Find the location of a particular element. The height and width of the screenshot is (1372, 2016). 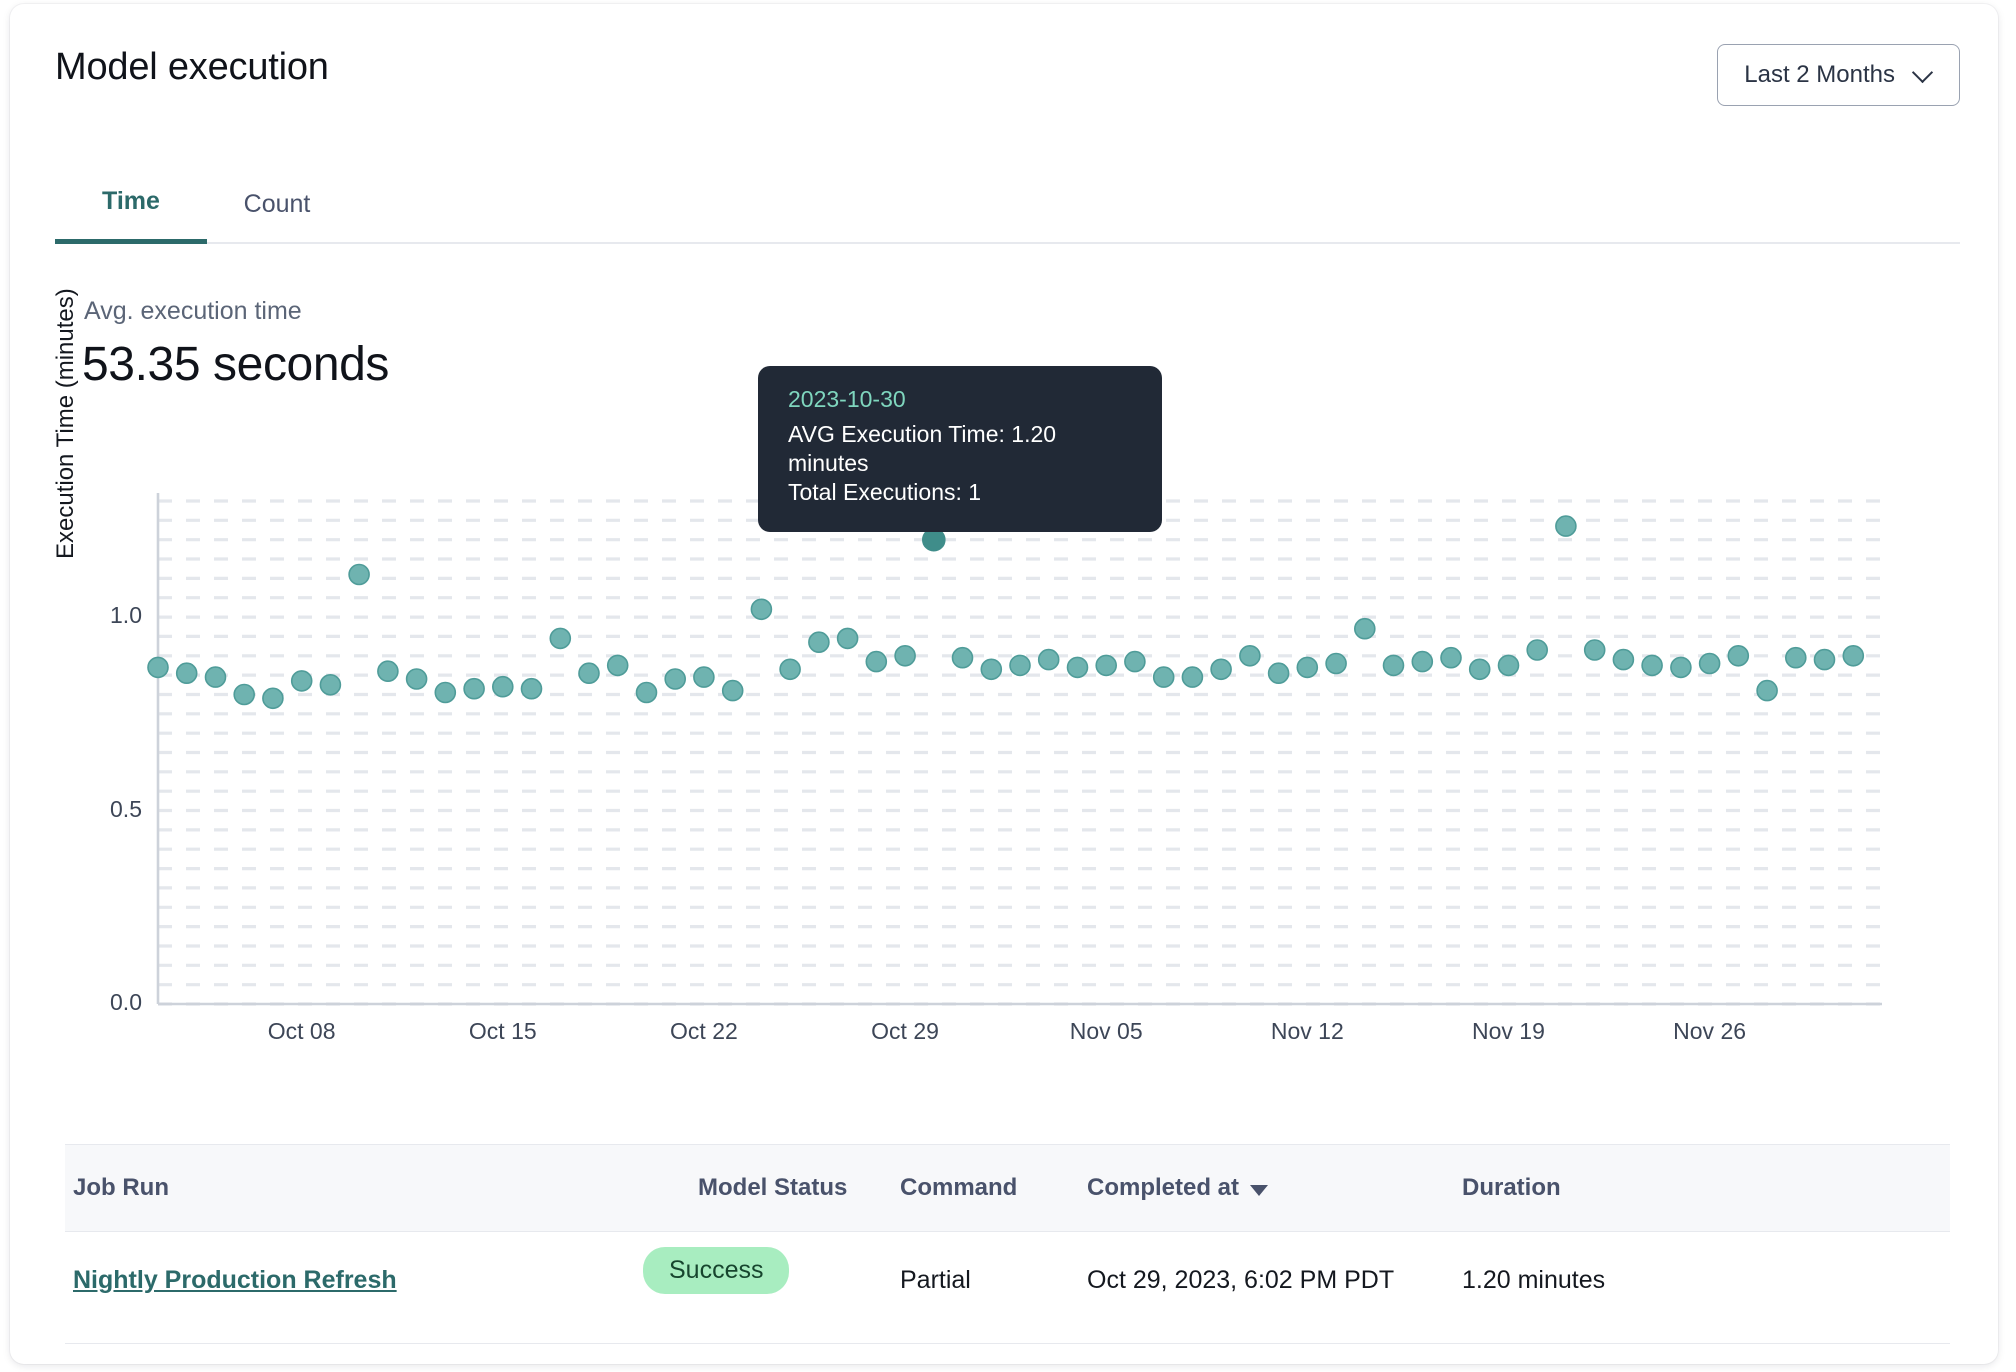

y-axis-tick-label: 1.0 is located at coordinates (126, 615).